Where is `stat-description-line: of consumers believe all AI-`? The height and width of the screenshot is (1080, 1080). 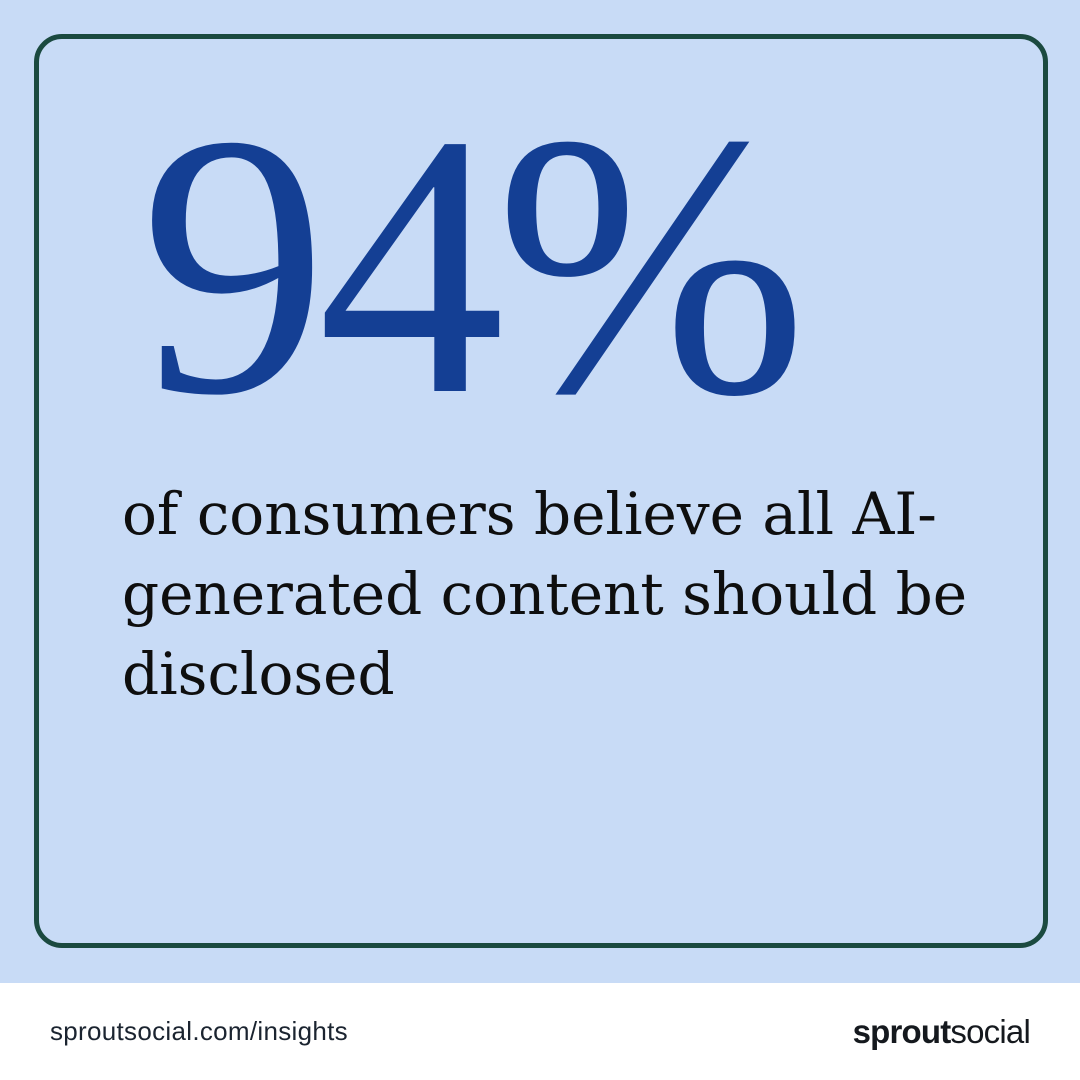
stat-description-line: of consumers believe all AI- is located at coordinates (529, 514).